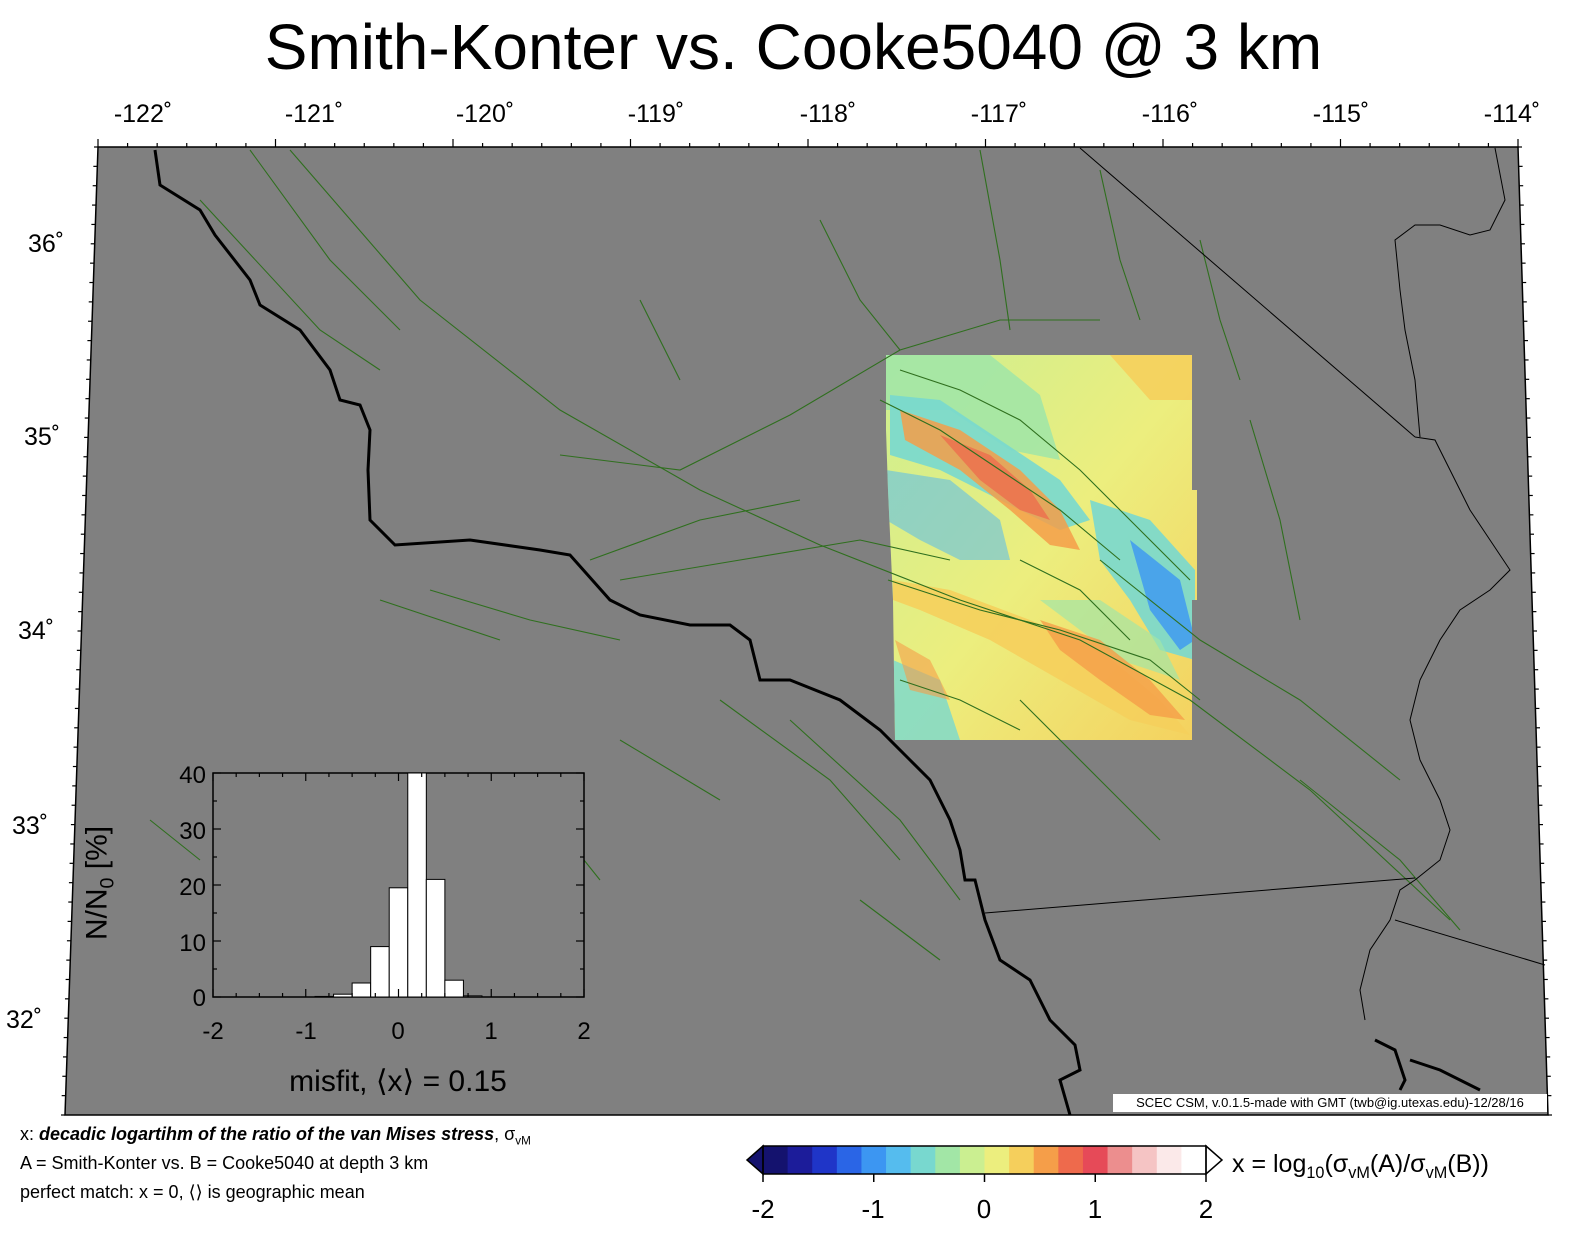 The width and height of the screenshot is (1587, 1240). What do you see at coordinates (999, 114) in the screenshot?
I see `lon-tick-label: -117˚` at bounding box center [999, 114].